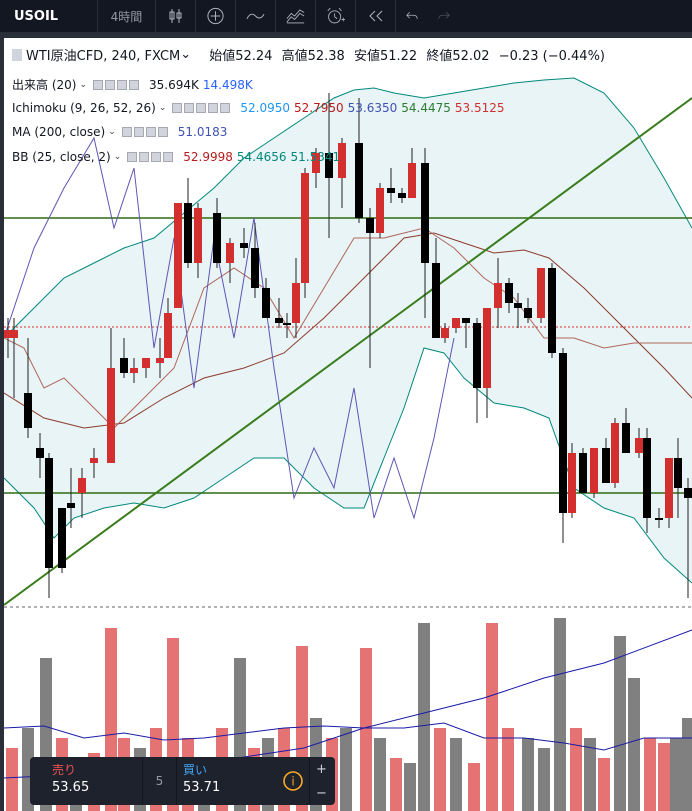 The image size is (692, 811). What do you see at coordinates (227, 781) in the screenshot?
I see `buy-button: 買い 53.71` at bounding box center [227, 781].